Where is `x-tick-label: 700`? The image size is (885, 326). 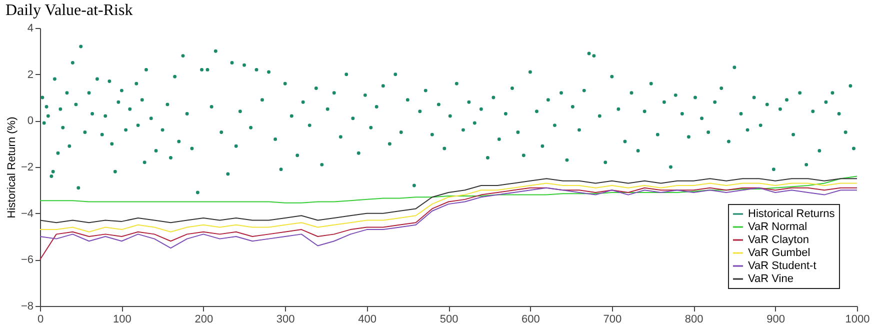
x-tick-label: 700 is located at coordinates (612, 320).